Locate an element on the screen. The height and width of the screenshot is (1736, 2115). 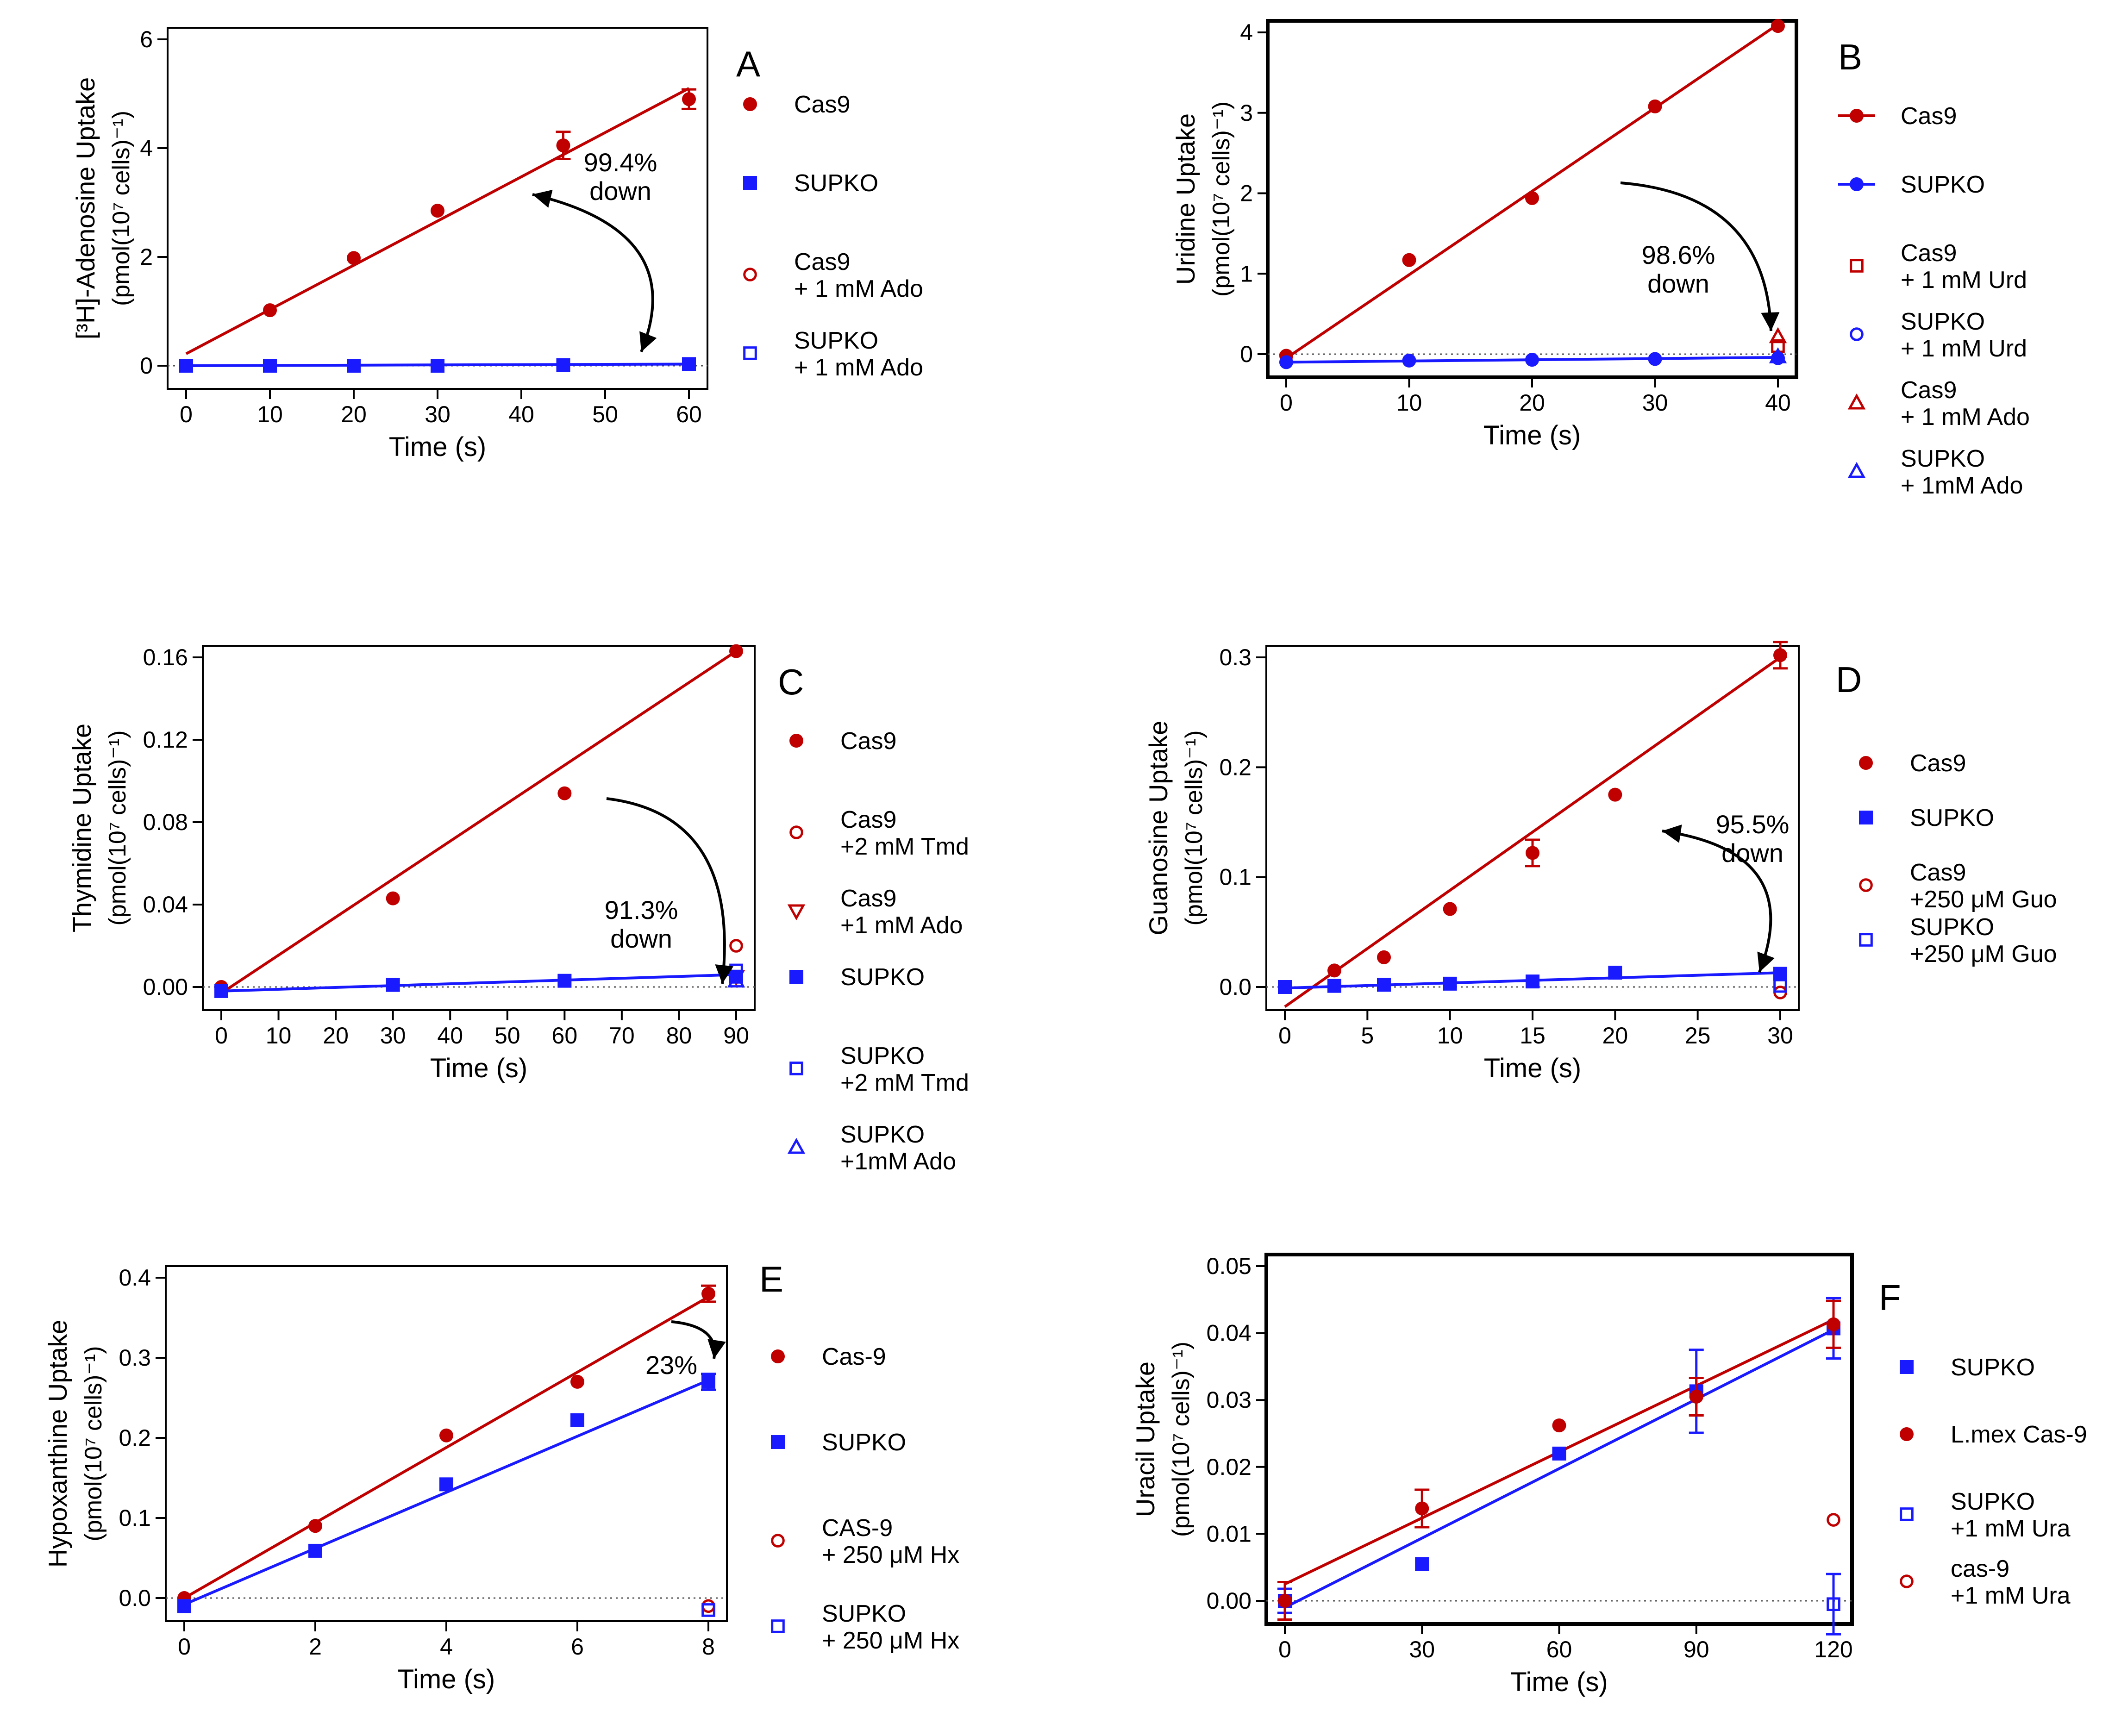
legend-label: CAS-9 is located at coordinates (857, 1528).